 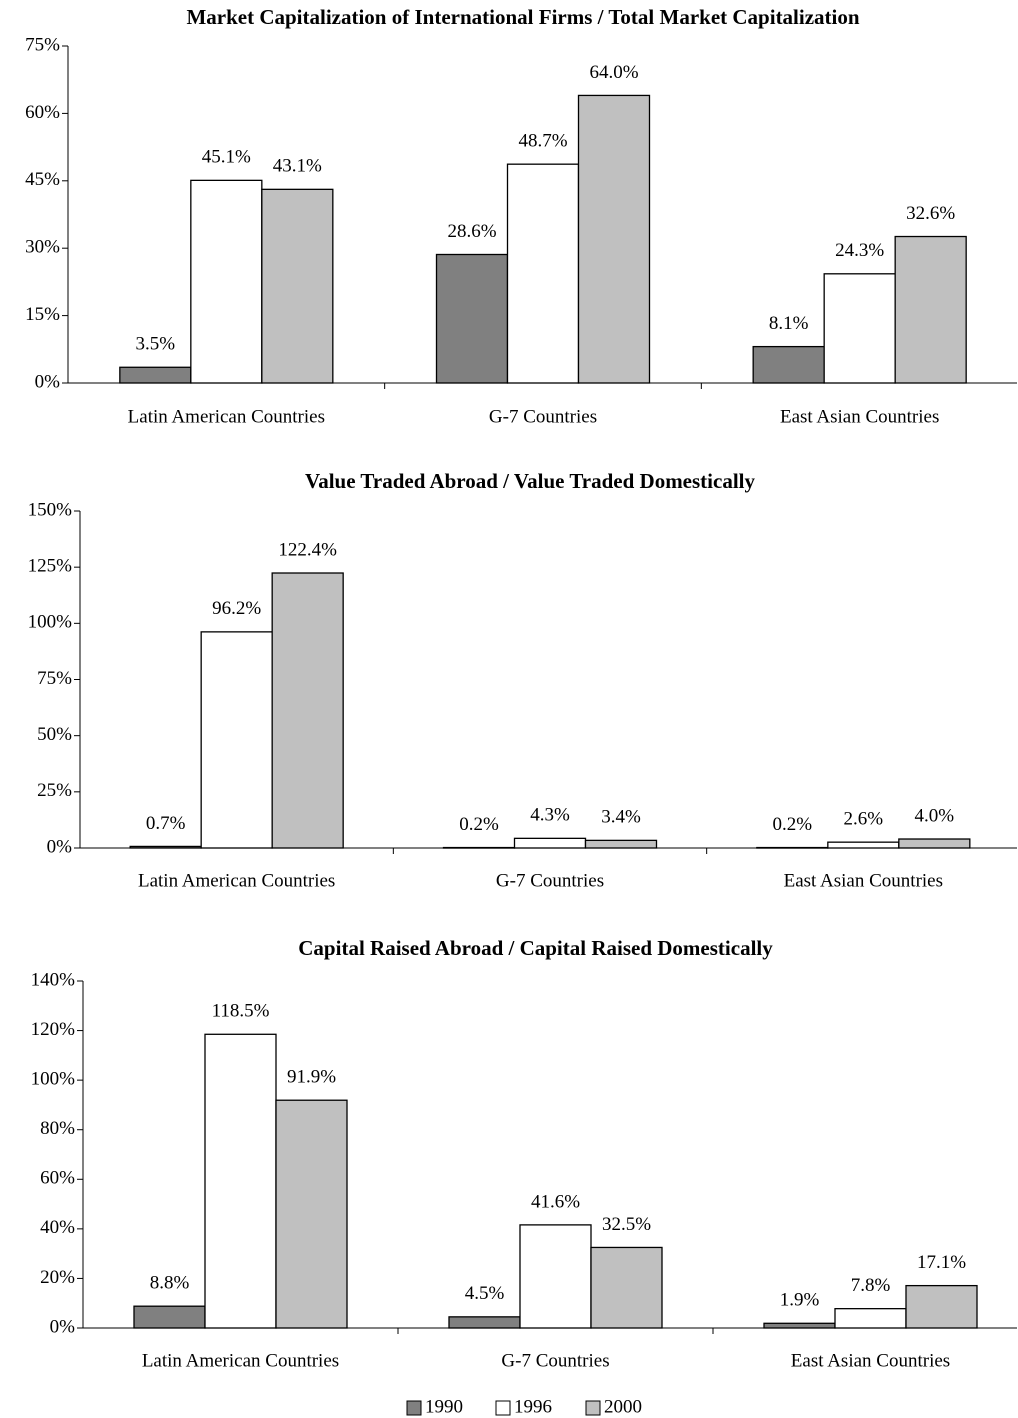 I want to click on value-label: 1.9%, so click(x=800, y=1300).